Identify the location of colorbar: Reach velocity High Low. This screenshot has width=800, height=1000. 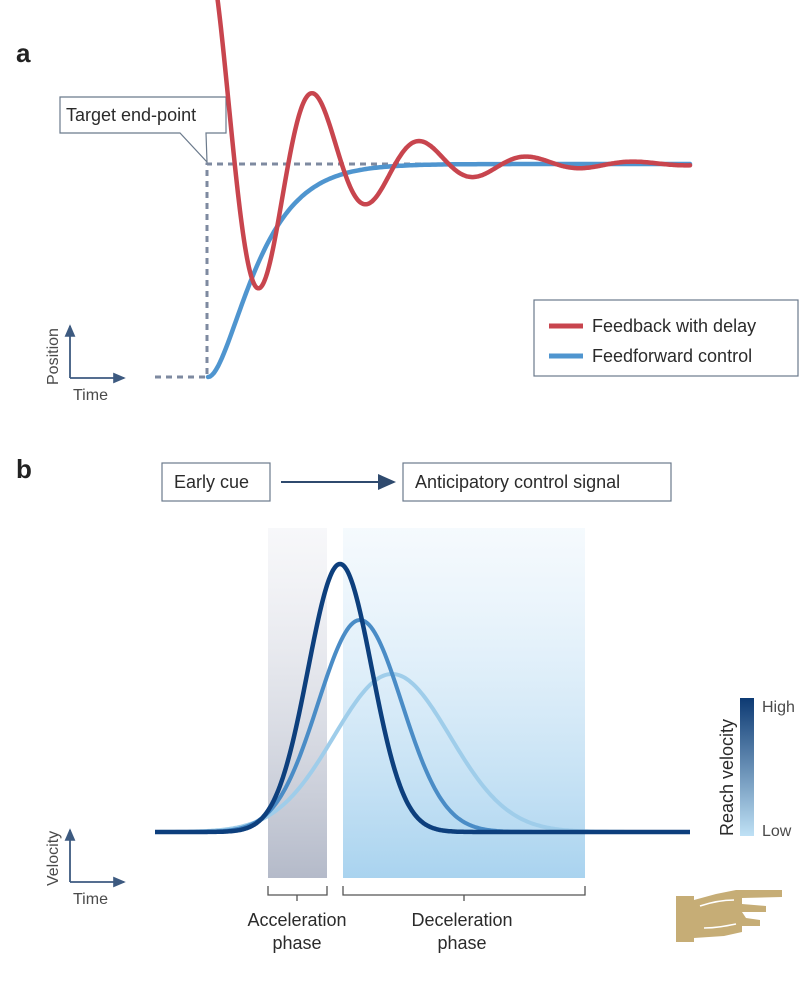
(756, 769).